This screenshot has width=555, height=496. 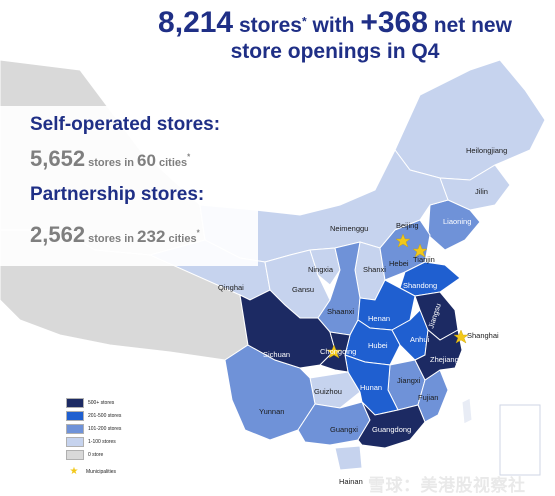 I want to click on headline-total-text: stores, so click(x=267, y=25).